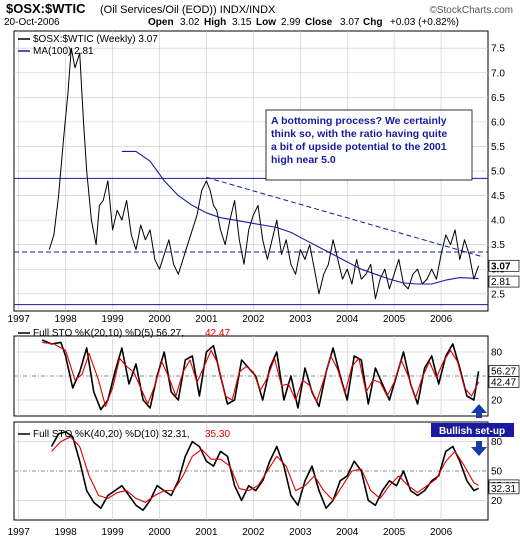  Describe the element at coordinates (161, 22) in the screenshot. I see `open-label: Open` at that location.